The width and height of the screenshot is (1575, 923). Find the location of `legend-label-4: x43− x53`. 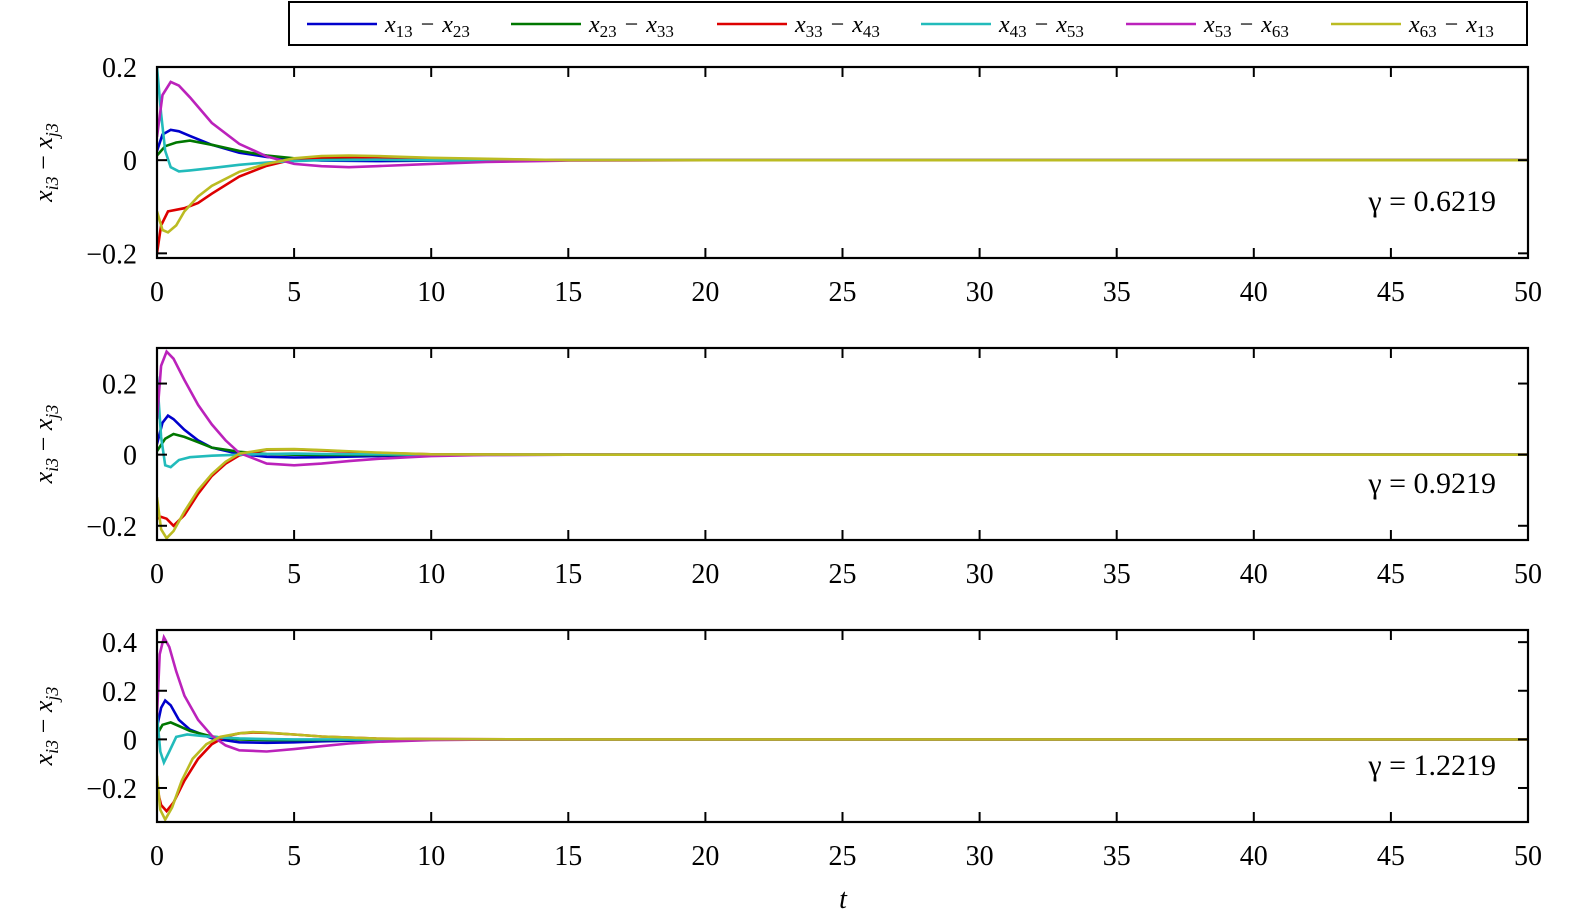

legend-label-4: x43− x53 is located at coordinates (1041, 26).